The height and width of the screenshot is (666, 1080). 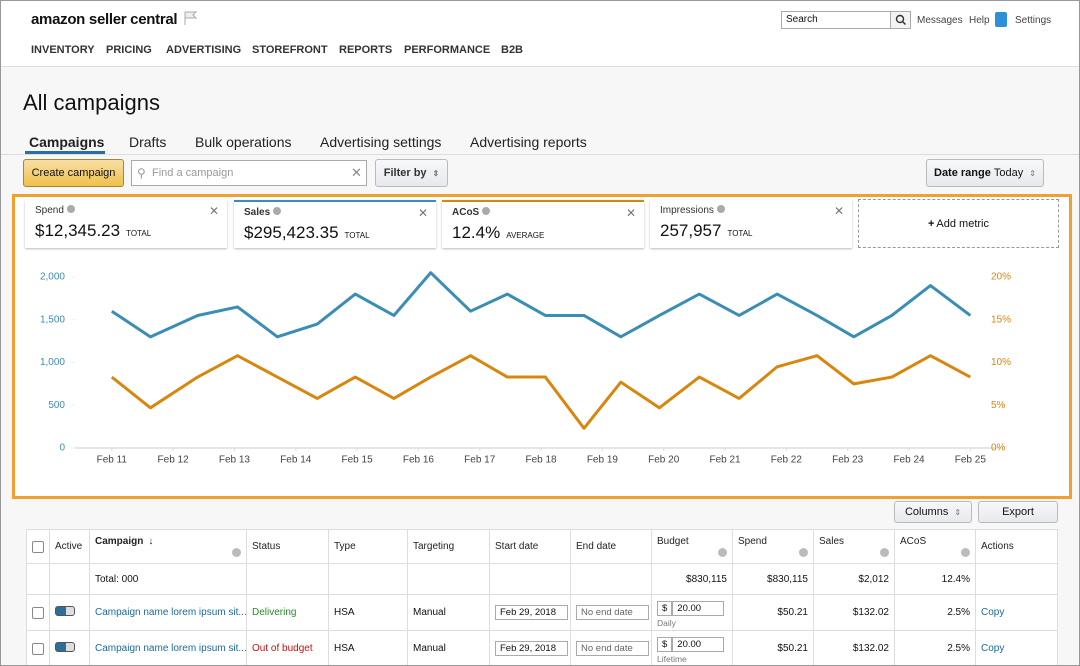 I want to click on column-header: ACoS, so click(x=935, y=546).